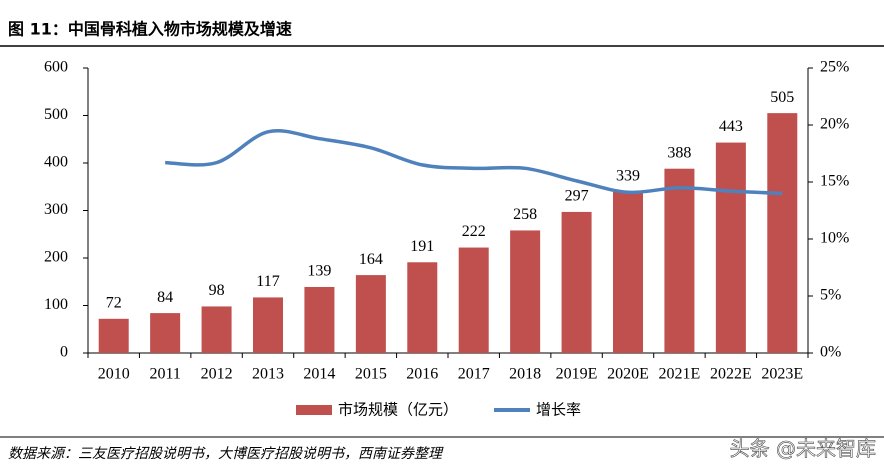 This screenshot has height=473, width=884. What do you see at coordinates (165, 297) in the screenshot?
I see `bar-value-label: 84` at bounding box center [165, 297].